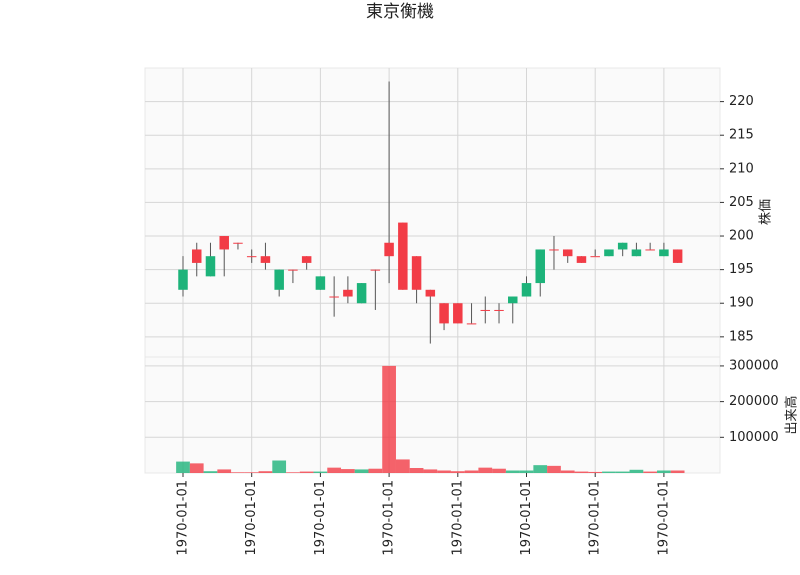 The width and height of the screenshot is (800, 575). What do you see at coordinates (741, 135) in the screenshot?
I see `y-tick-label: 215` at bounding box center [741, 135].